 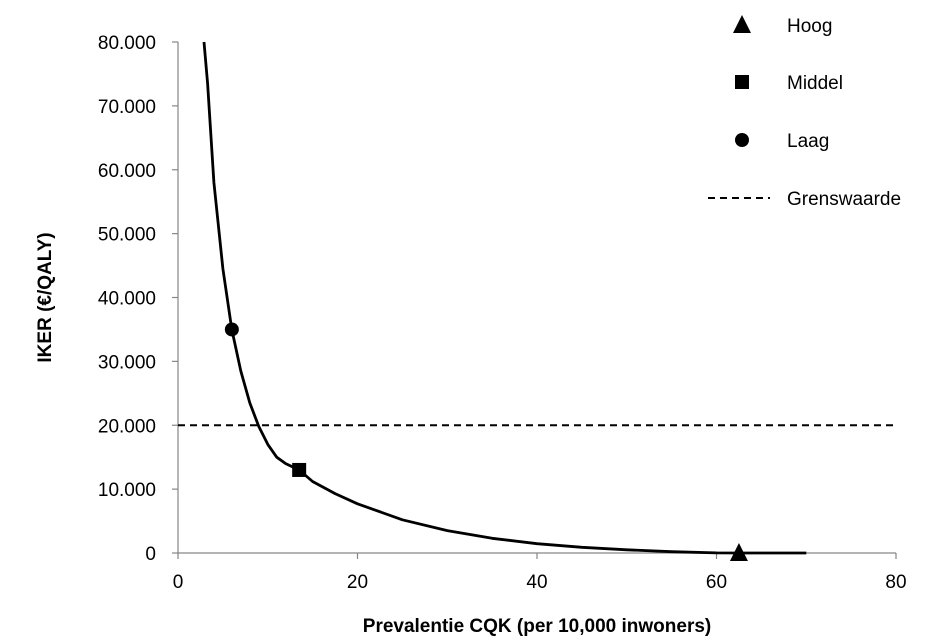 What do you see at coordinates (178, 582) in the screenshot?
I see `x-tick-label: 0` at bounding box center [178, 582].